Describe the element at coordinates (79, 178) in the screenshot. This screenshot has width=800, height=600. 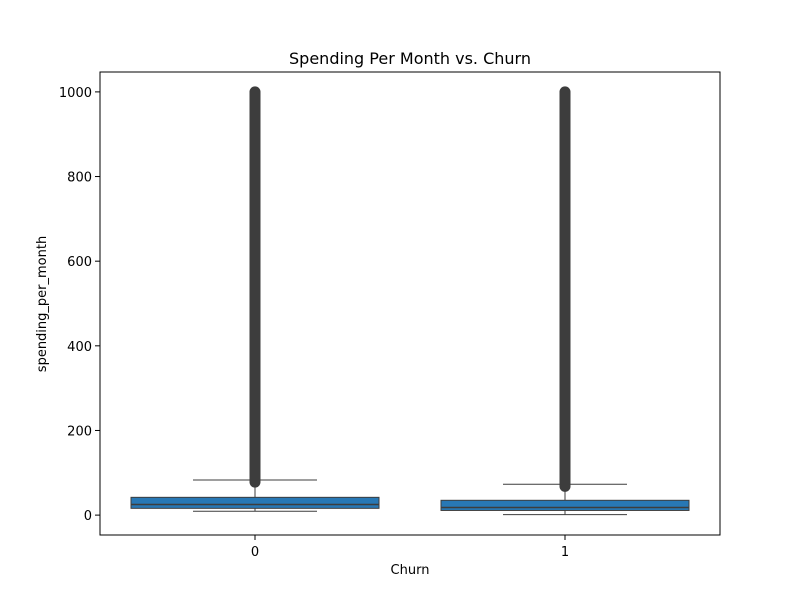
I see `y-tick-label: 800` at that location.